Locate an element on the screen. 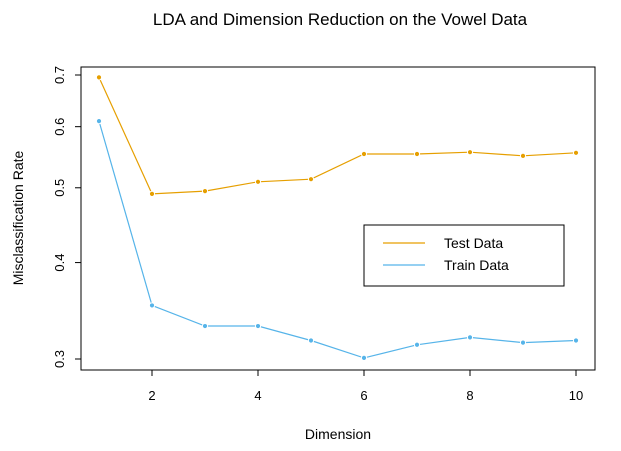 Image resolution: width=621 pixels, height=451 pixels. y-tick-label: 0.4 is located at coordinates (59, 263).